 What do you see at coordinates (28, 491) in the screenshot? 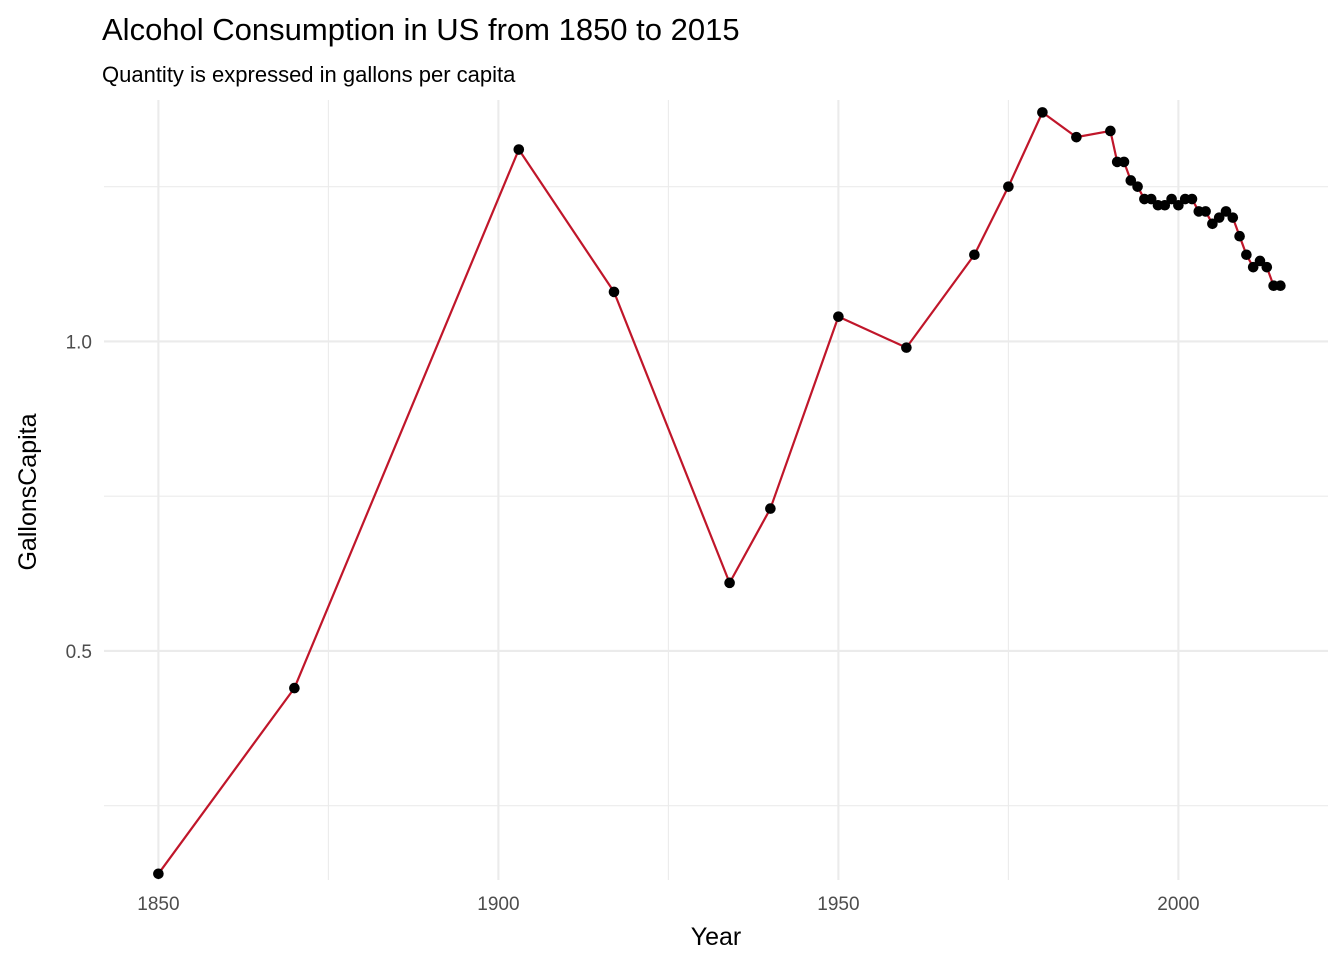
I see `y-axis-title: GallonsCapita` at bounding box center [28, 491].